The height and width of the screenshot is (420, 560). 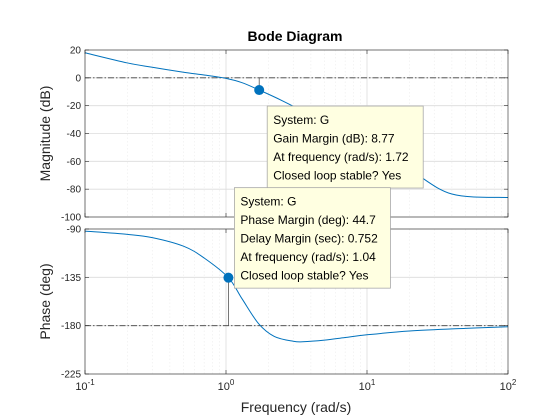 I want to click on datatip-line: Phase Margin (deg): 44.7, so click(x=308, y=220).